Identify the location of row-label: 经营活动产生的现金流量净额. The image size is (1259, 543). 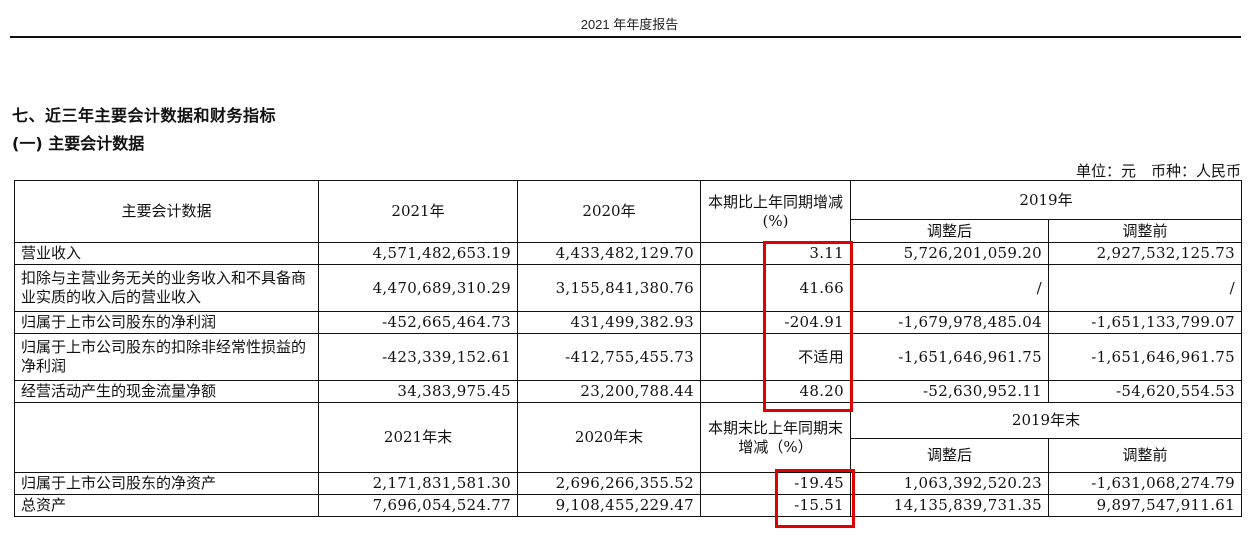
(166, 391).